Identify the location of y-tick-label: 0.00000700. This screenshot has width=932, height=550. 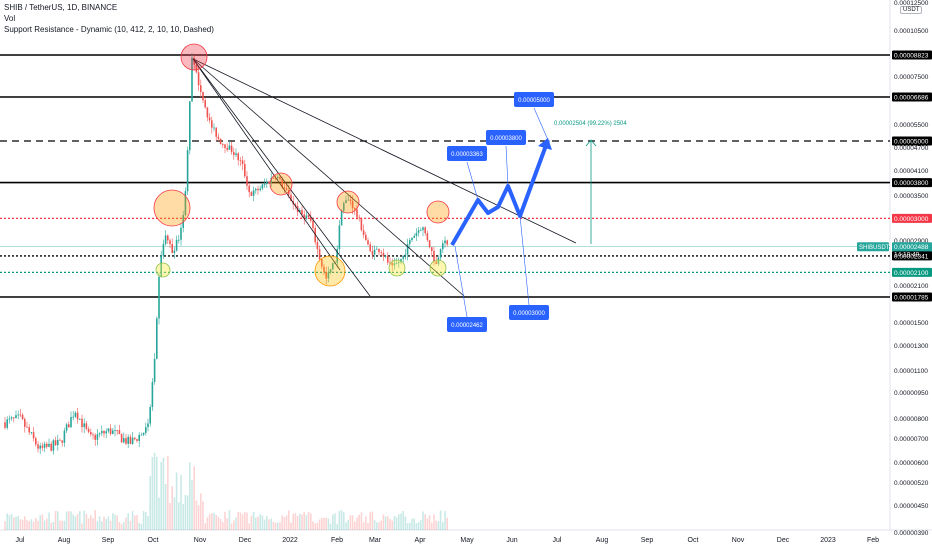
(911, 439).